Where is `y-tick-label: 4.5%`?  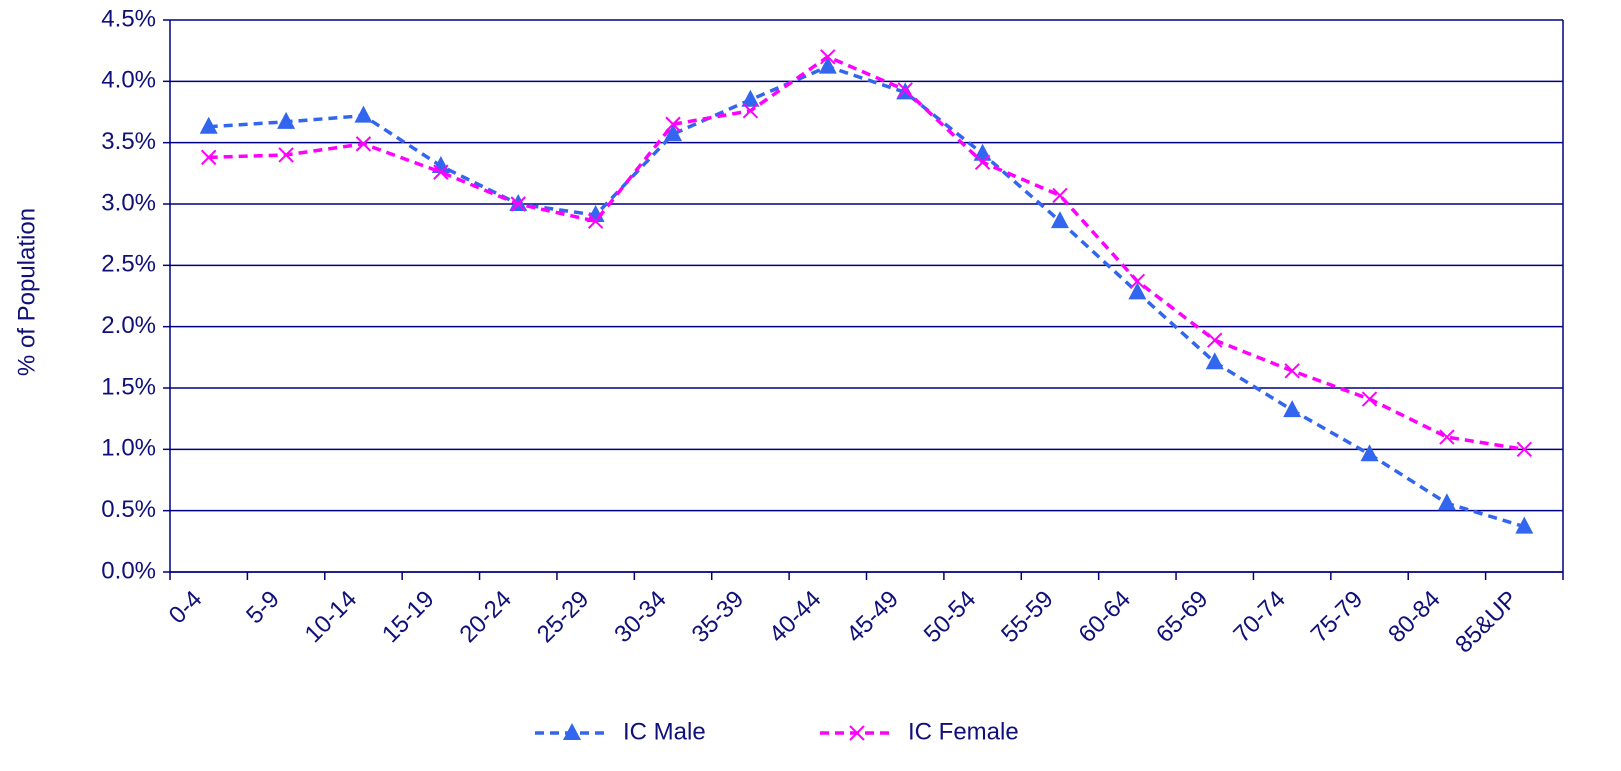 y-tick-label: 4.5% is located at coordinates (128, 18).